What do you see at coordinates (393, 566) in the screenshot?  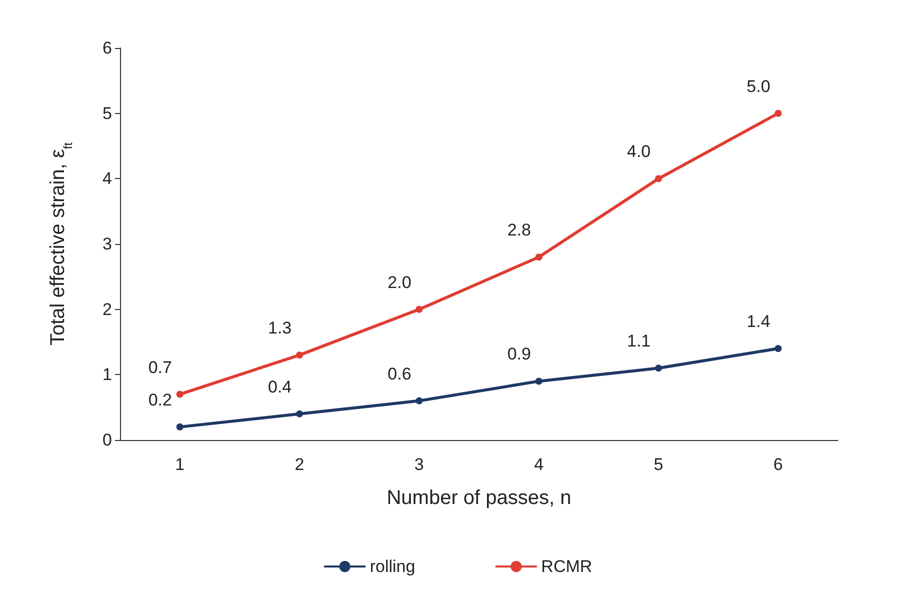 I see `legend-label: rolling` at bounding box center [393, 566].